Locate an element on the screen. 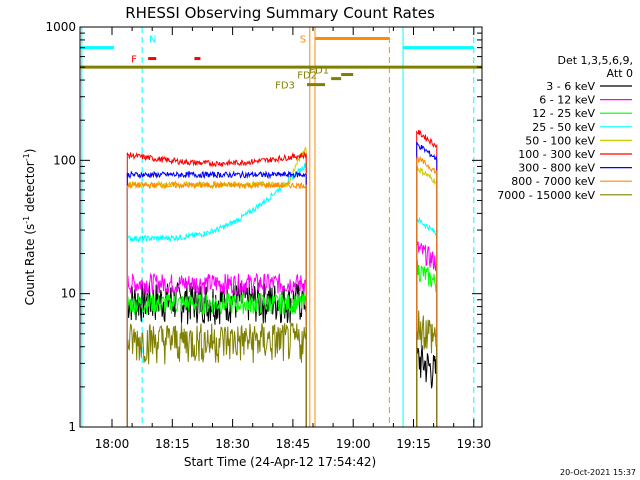 The image size is (640, 480). y-tick-label: 10 is located at coordinates (68, 294).